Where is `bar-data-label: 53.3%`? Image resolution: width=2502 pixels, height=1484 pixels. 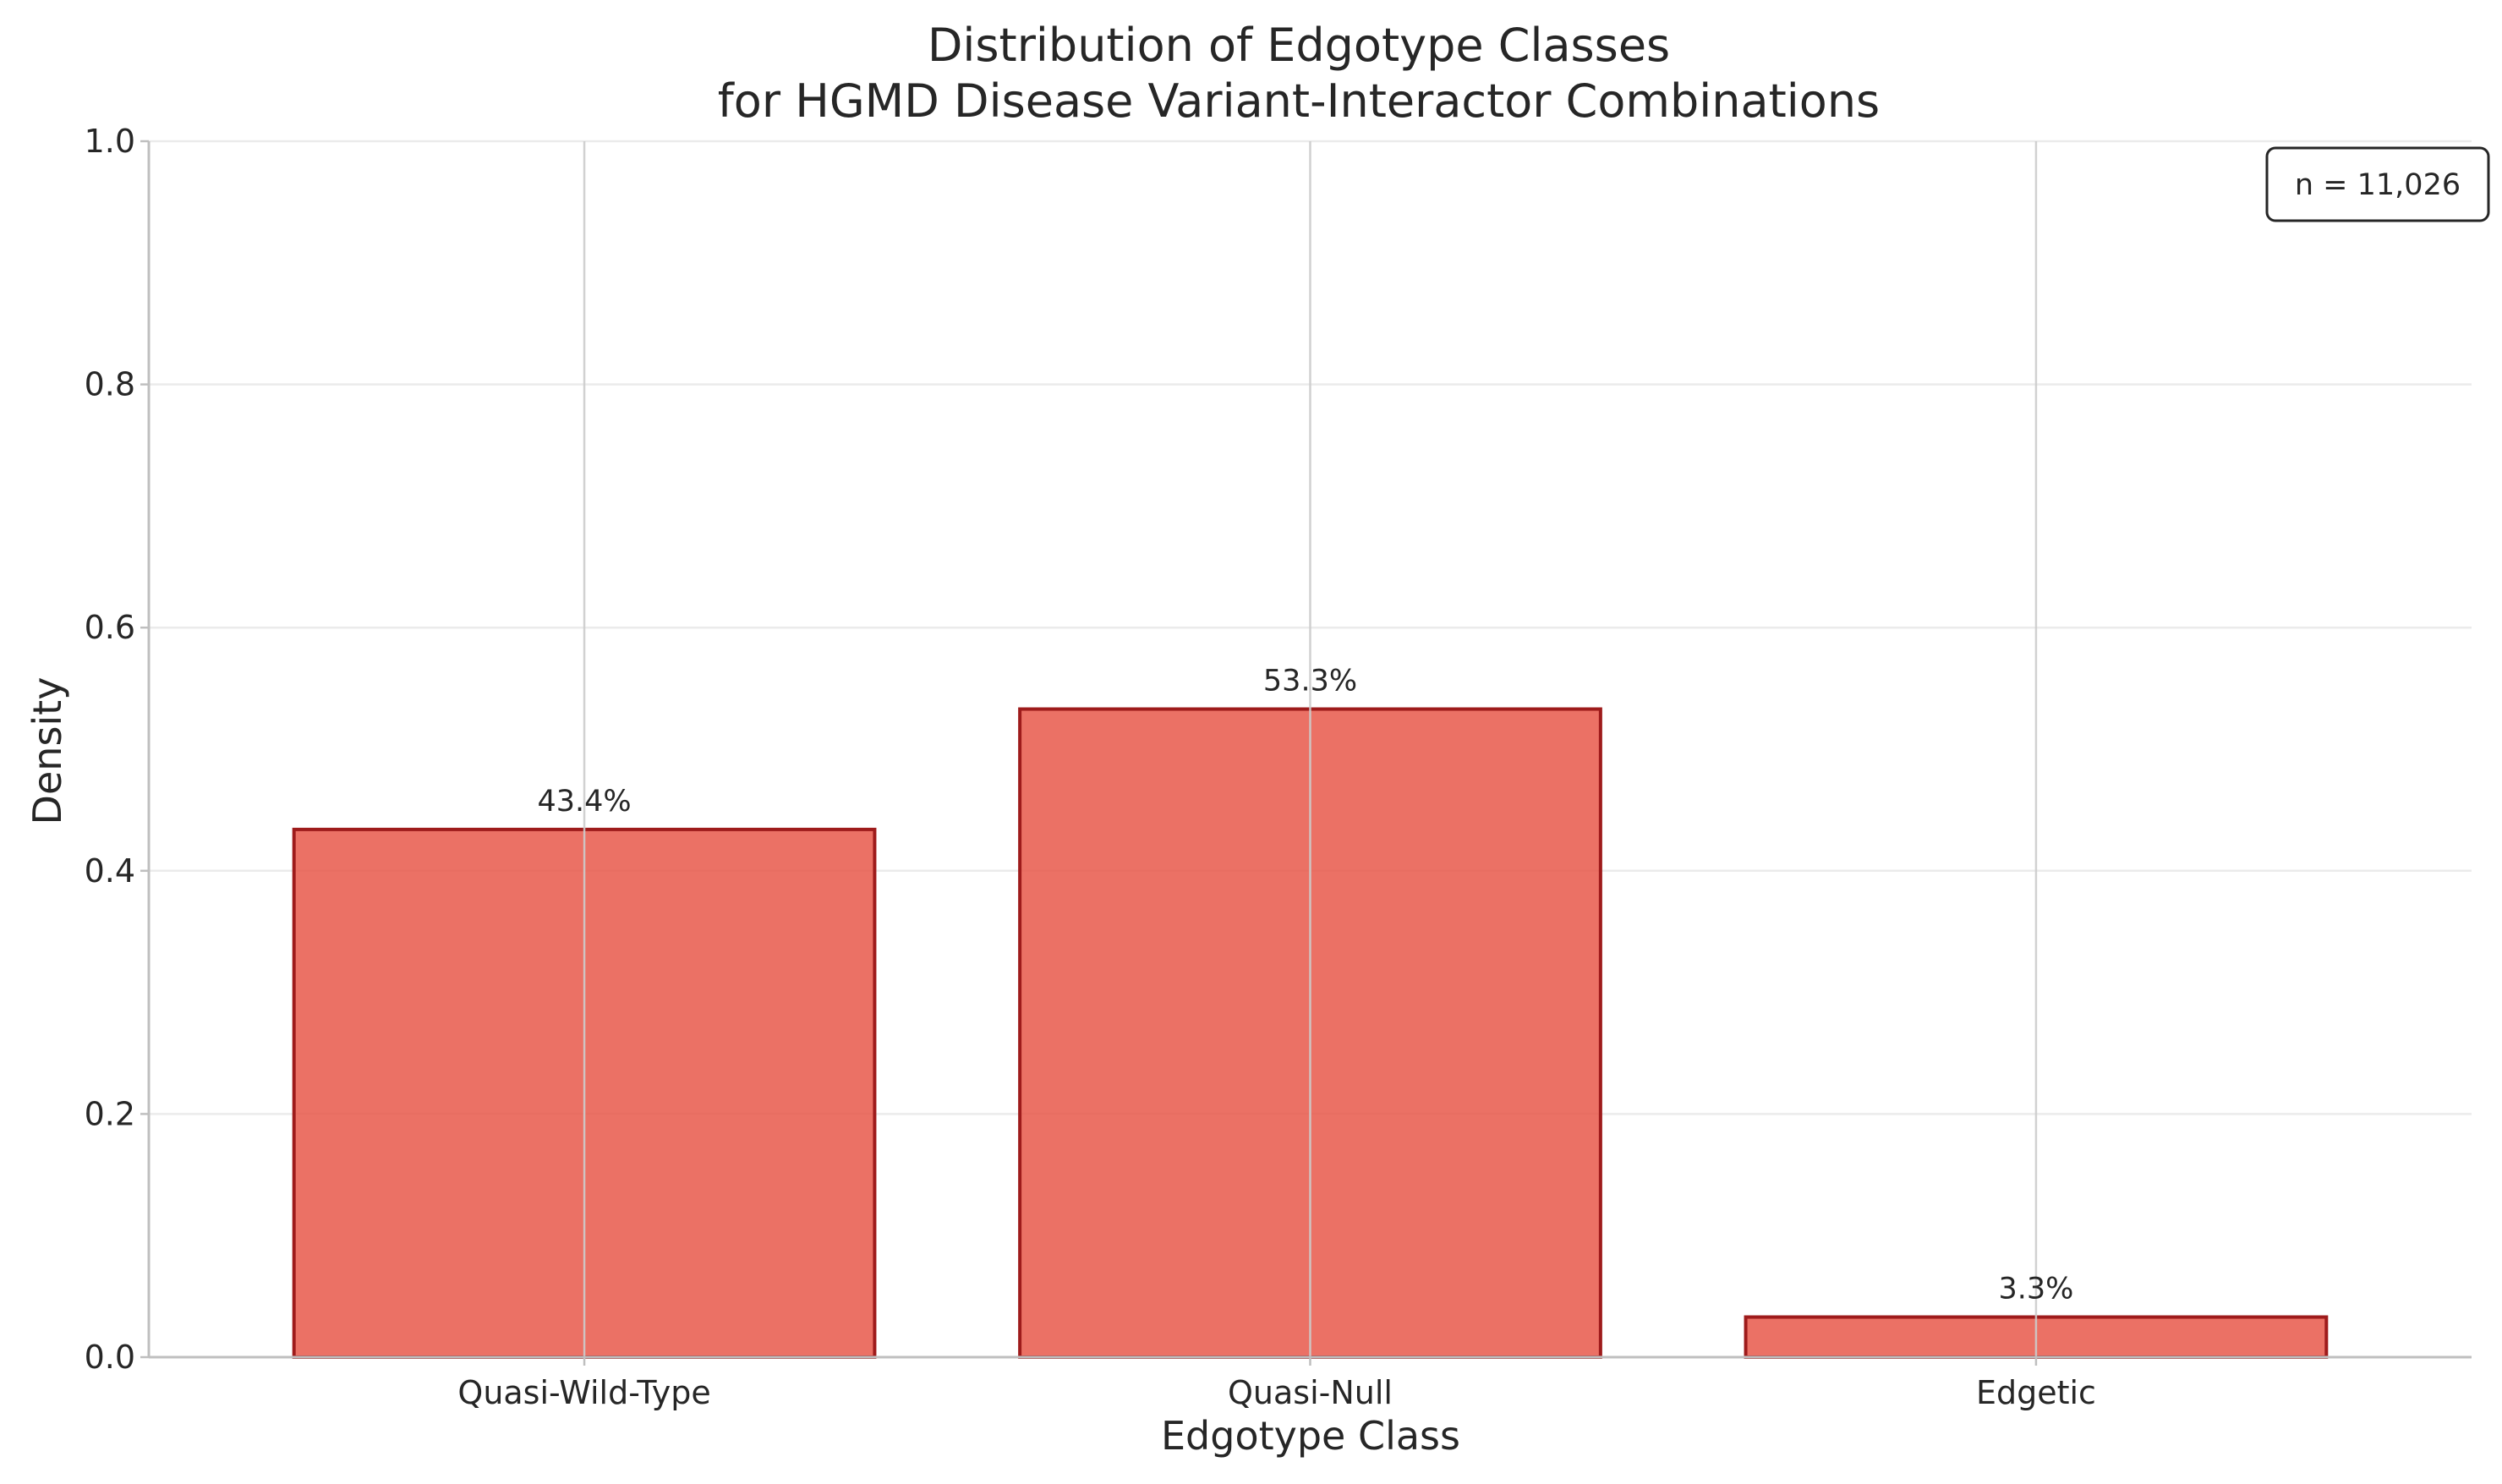
bar-data-label: 53.3% is located at coordinates (1310, 681).